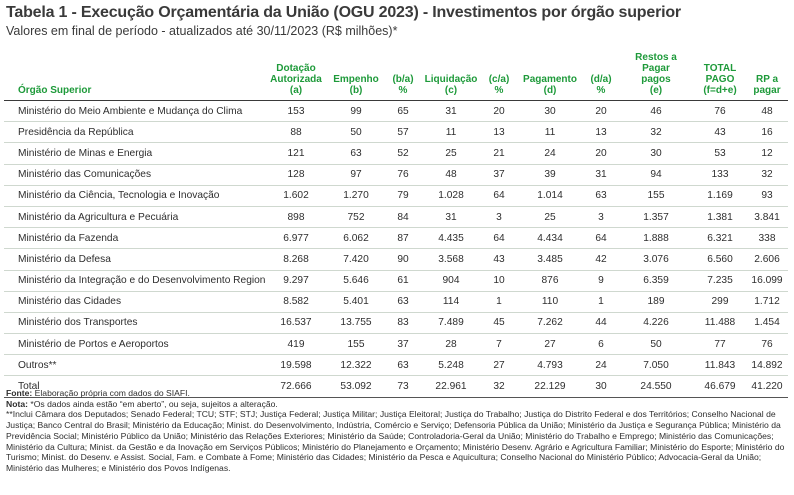  I want to click on header-pagamento: Pagamento (d), so click(550, 76).